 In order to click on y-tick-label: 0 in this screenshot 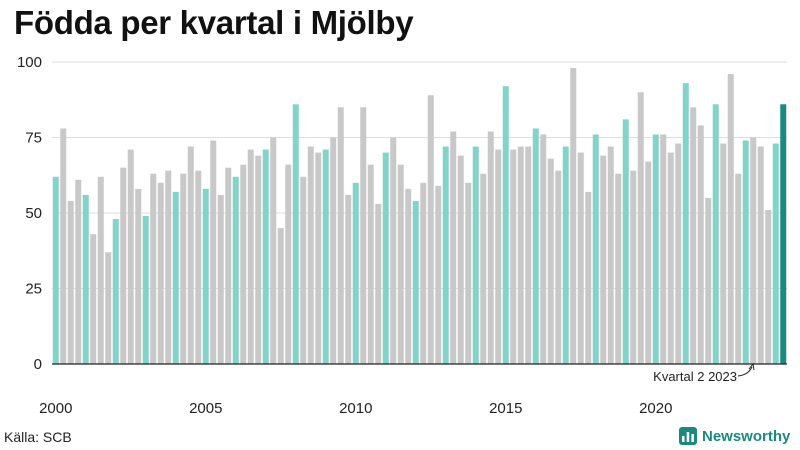, I will do `click(38, 364)`.